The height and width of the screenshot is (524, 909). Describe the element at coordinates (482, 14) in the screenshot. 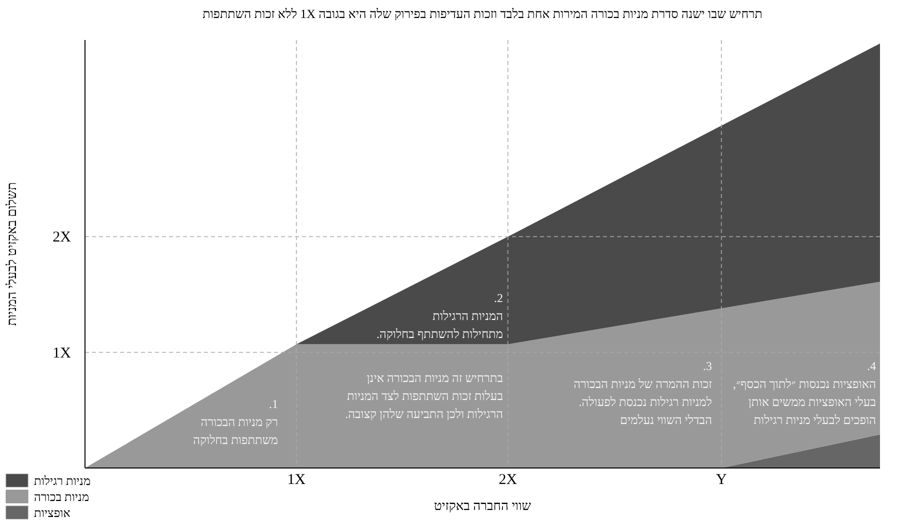

I see `chart-title: תרחיש שבו ישנה סדרת מניות בכורה המירות אחת בלבד וזכות העדיפות בפירוק שלה היא בגובה 1X ללא זכות השתתפות` at that location.